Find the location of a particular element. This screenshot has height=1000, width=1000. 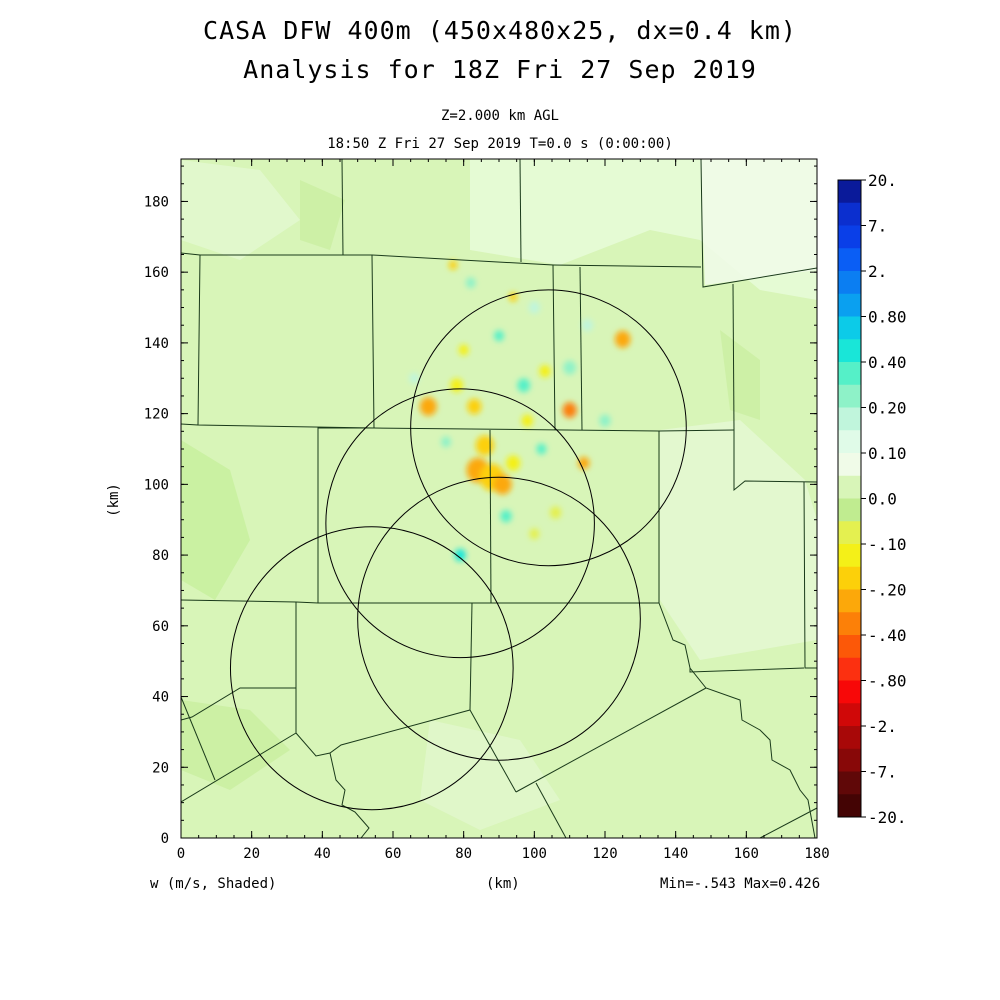

colorbar-label: -.80 is located at coordinates (887, 681).